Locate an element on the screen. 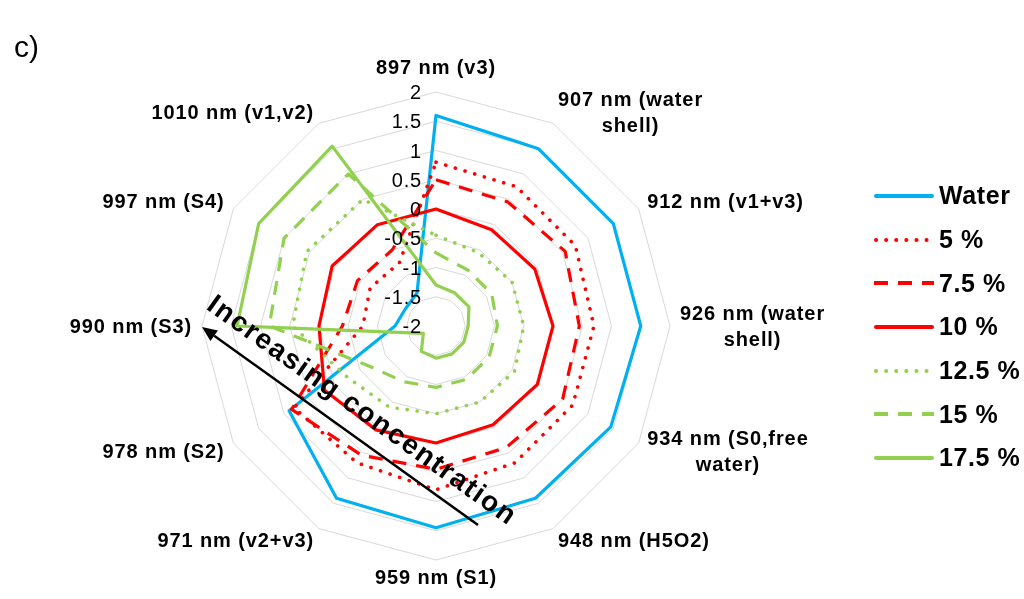  legend-label: 15 % is located at coordinates (969, 414).